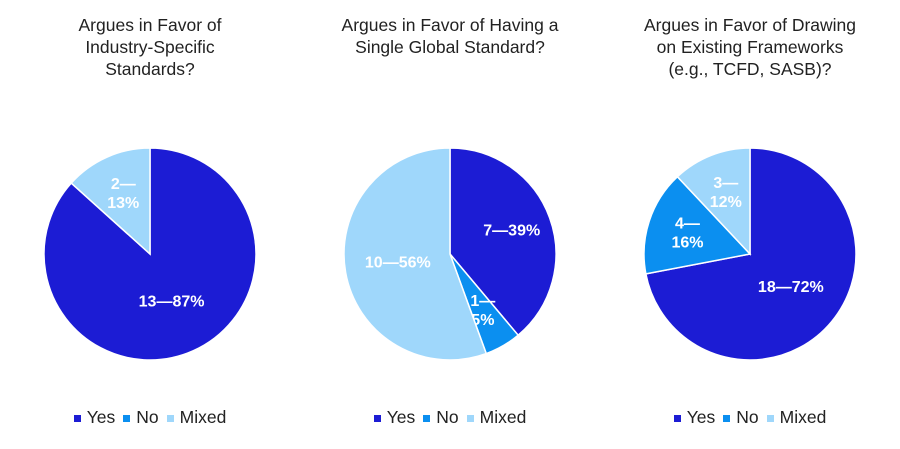 The width and height of the screenshot is (900, 449). What do you see at coordinates (123, 194) in the screenshot?
I see `data-label: 2— 13%` at bounding box center [123, 194].